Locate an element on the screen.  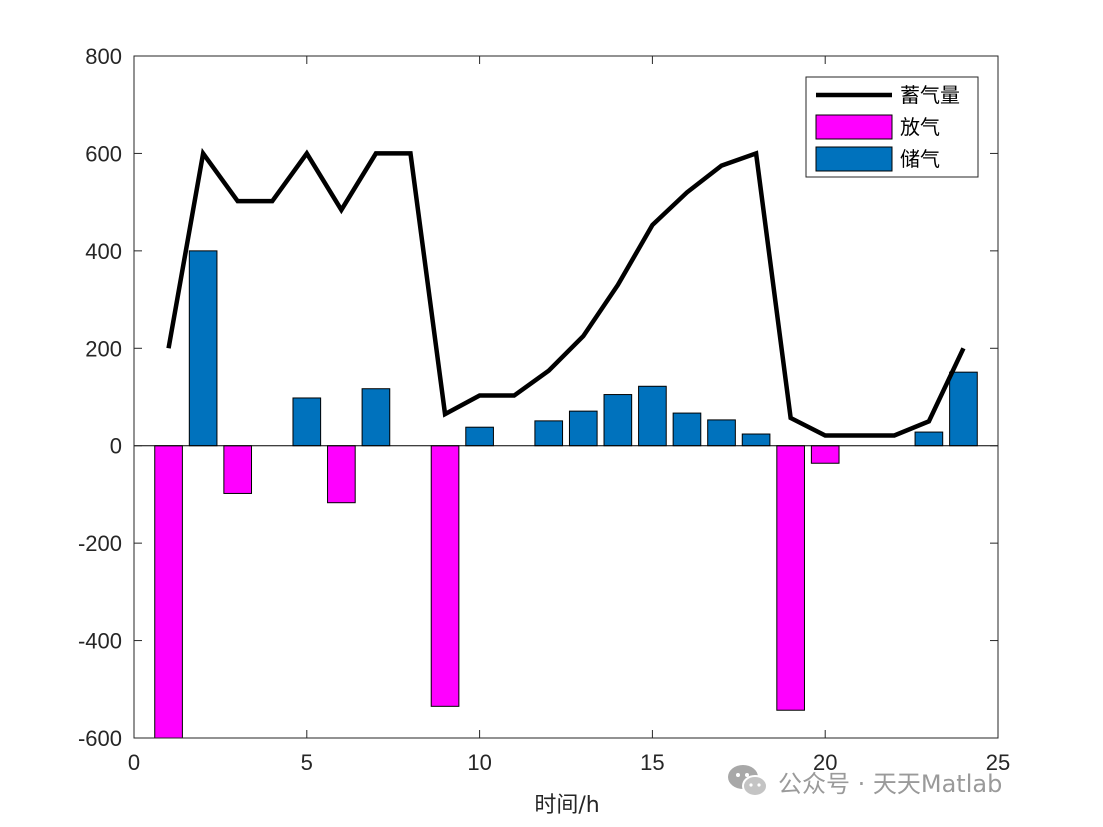
y-tick-label: 600 is located at coordinates (103, 153).